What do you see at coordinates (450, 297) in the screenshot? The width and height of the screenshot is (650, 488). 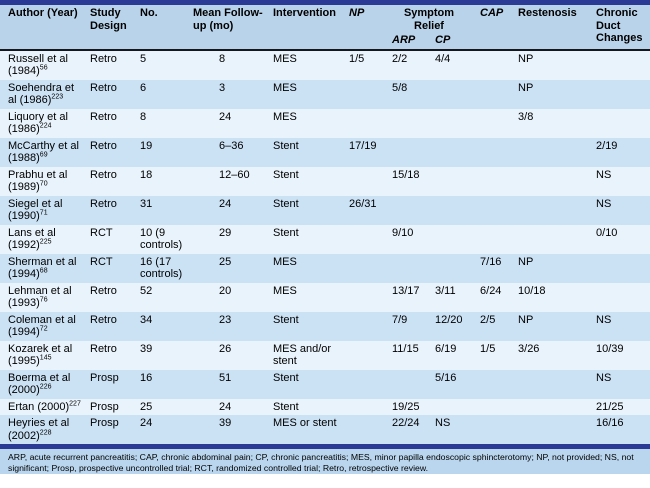 I see `cp-cell: 3/11` at bounding box center [450, 297].